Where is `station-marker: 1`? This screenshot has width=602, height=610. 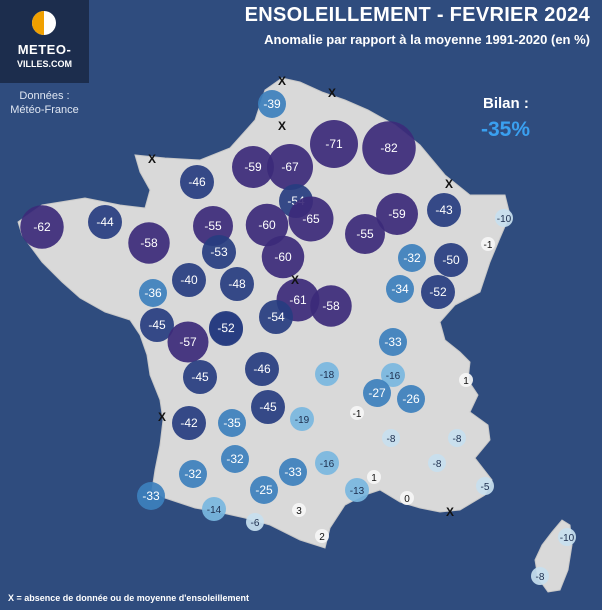 station-marker: 1 is located at coordinates (374, 477).